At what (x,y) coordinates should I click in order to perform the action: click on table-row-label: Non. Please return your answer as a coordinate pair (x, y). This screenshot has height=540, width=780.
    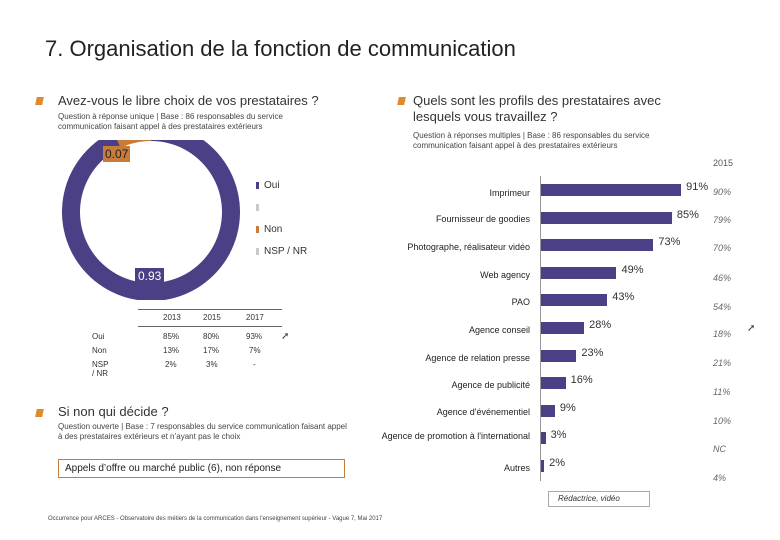
    Looking at the image, I should click on (99, 350).